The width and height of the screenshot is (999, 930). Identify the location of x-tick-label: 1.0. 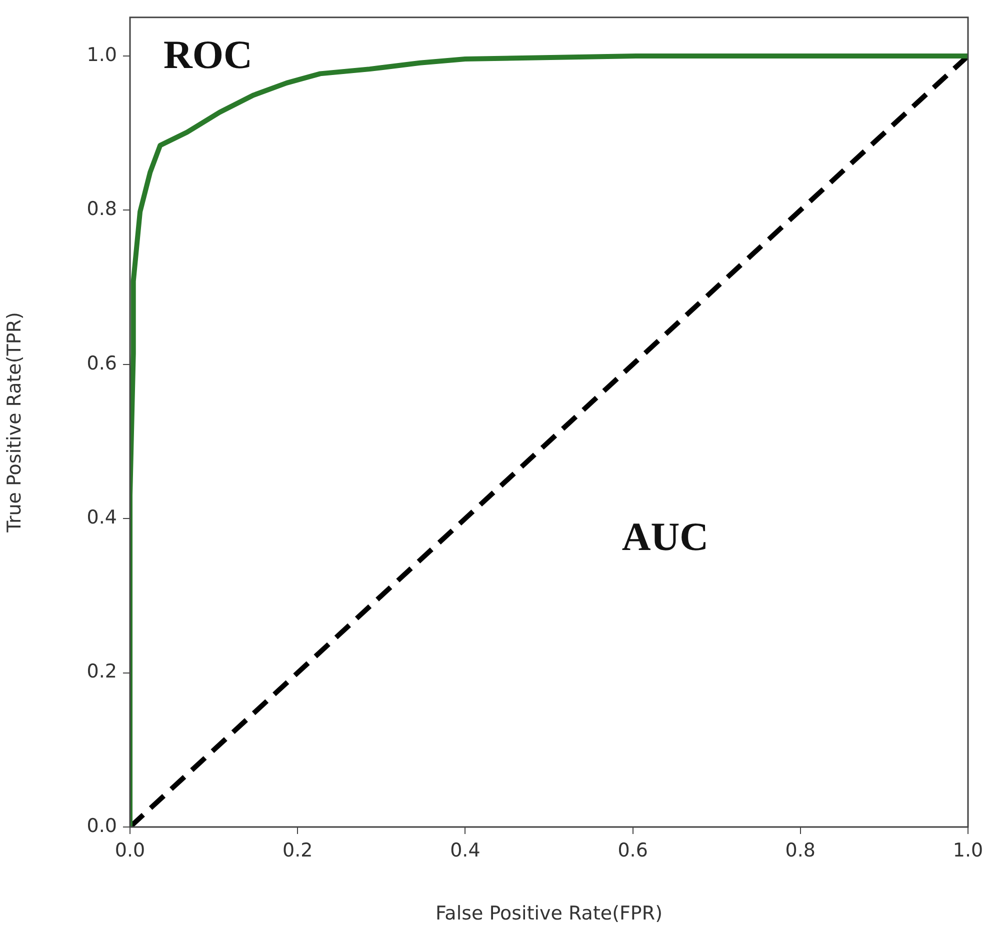
(968, 850).